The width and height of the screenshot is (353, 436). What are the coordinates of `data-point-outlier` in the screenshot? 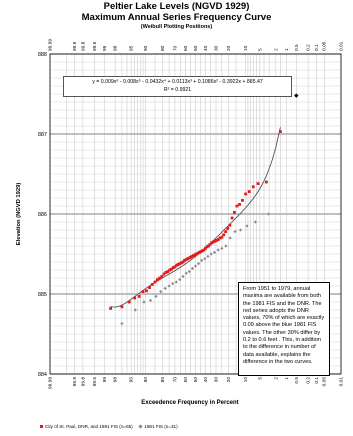 It's located at (296, 95).